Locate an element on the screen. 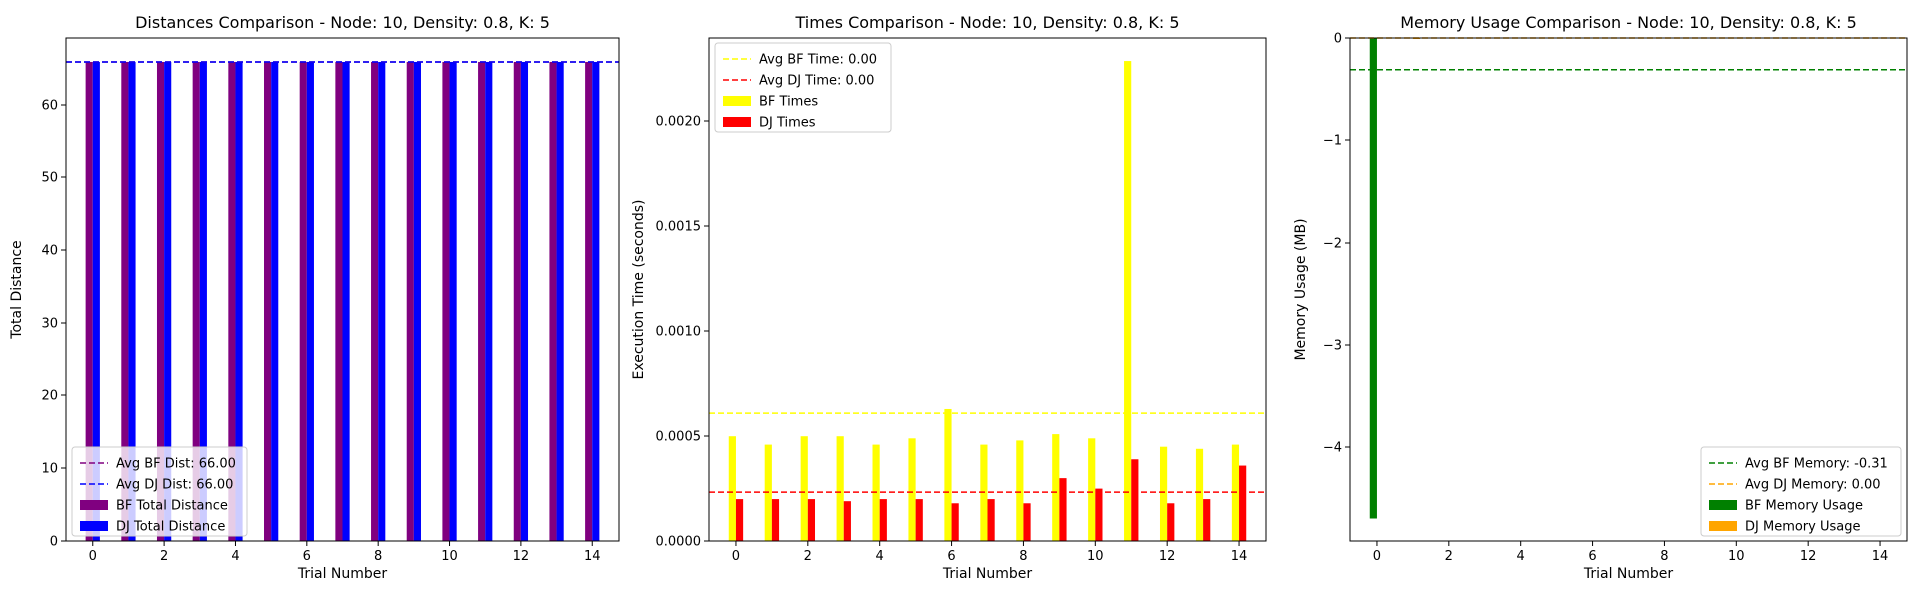  legend-entry: BF Memory Usage is located at coordinates (1804, 506).